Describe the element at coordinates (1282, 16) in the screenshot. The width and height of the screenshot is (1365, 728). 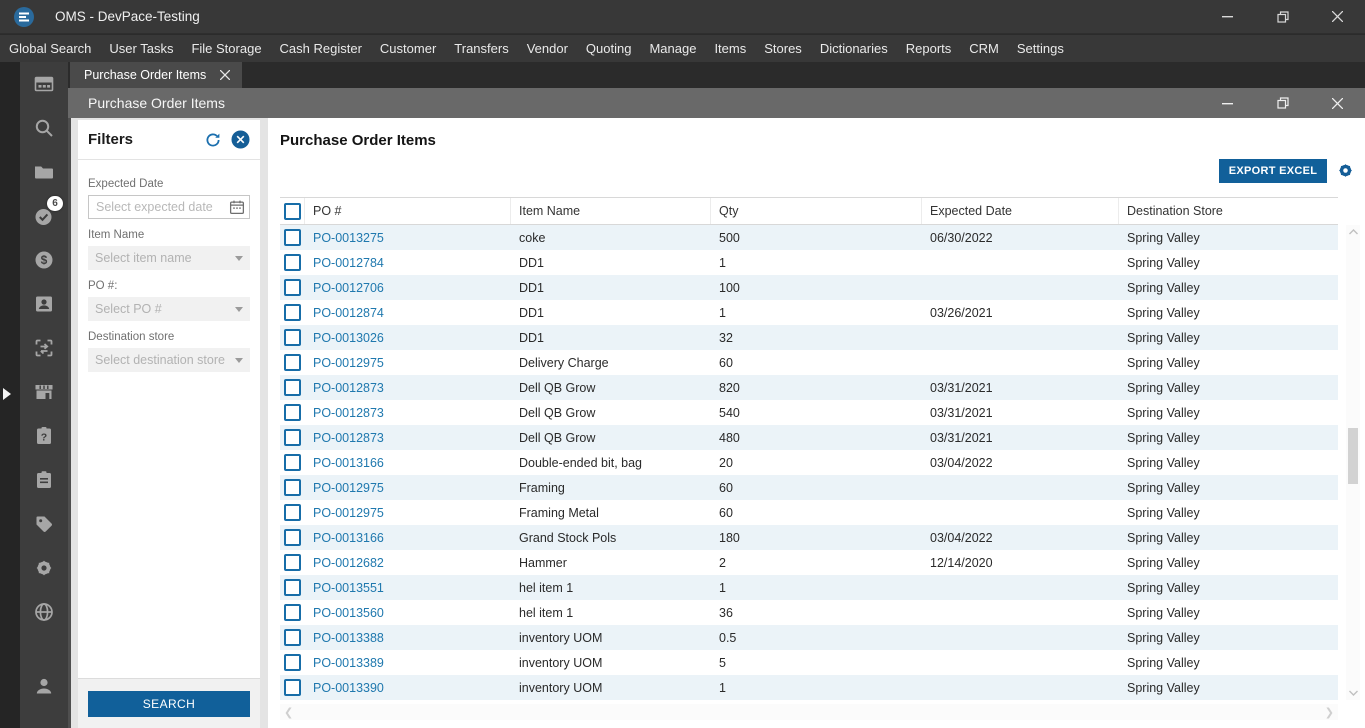
I see `restore-button` at that location.